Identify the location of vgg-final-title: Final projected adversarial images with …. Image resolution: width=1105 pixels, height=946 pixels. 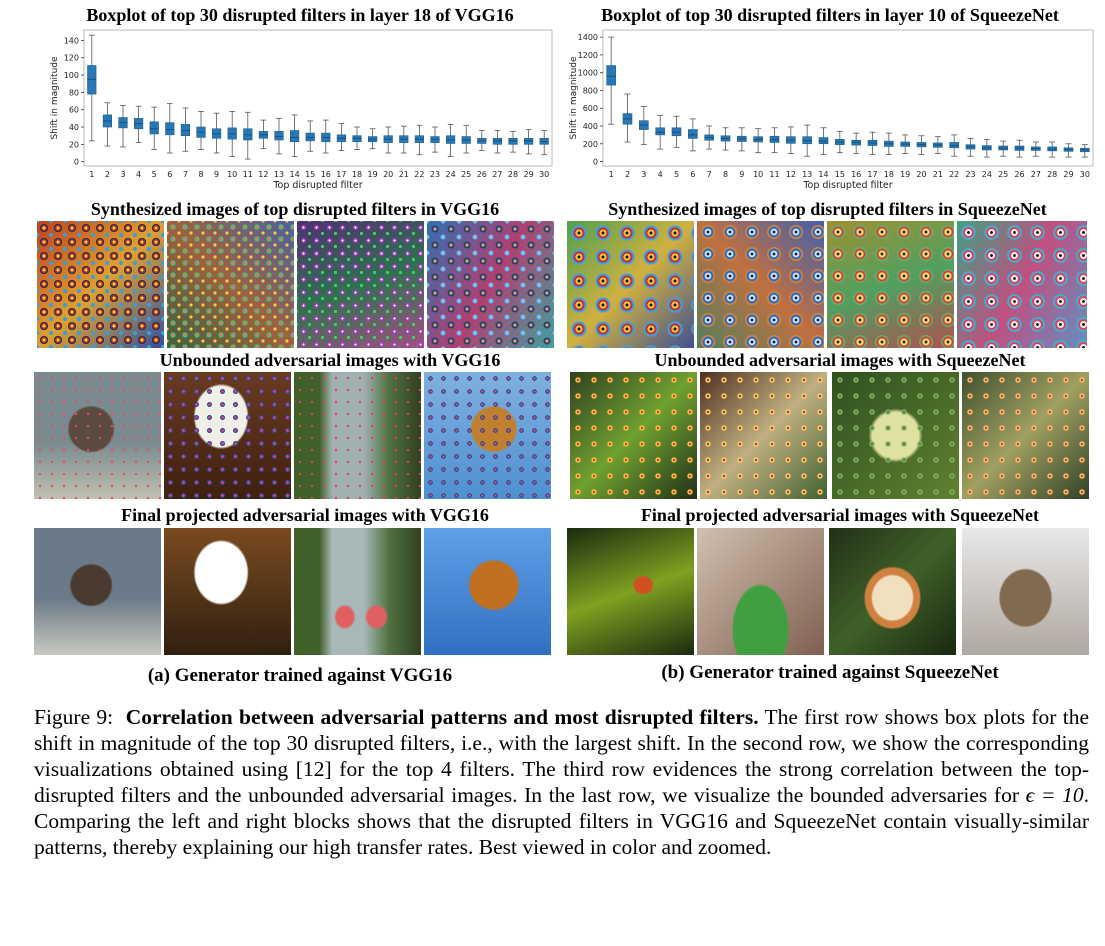
(305, 515).